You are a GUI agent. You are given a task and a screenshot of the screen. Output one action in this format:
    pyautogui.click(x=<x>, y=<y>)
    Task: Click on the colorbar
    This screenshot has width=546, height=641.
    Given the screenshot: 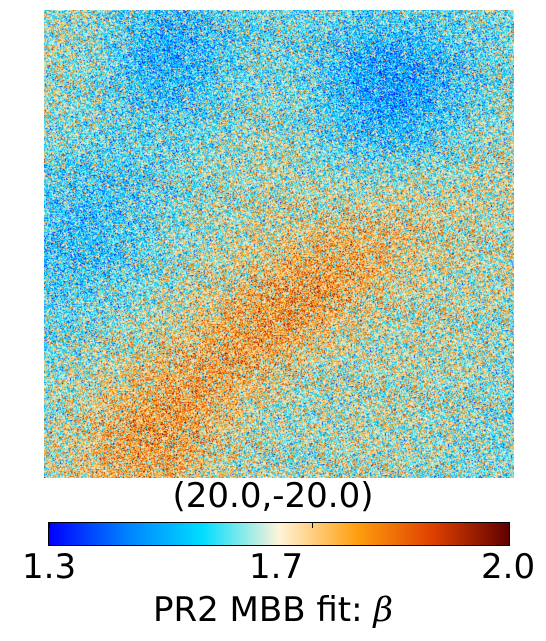 What is the action you would take?
    pyautogui.click(x=279, y=534)
    